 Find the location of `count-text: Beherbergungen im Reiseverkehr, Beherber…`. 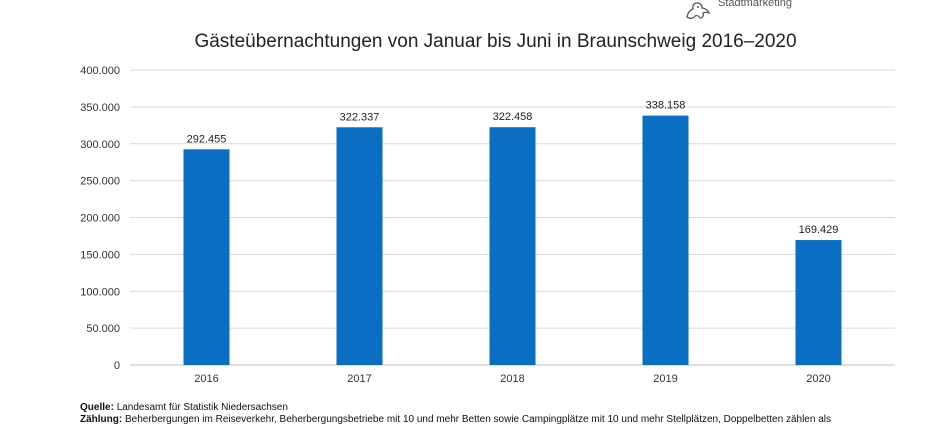

count-text: Beherbergungen im Reiseverkehr, Beherber… is located at coordinates (478, 419).